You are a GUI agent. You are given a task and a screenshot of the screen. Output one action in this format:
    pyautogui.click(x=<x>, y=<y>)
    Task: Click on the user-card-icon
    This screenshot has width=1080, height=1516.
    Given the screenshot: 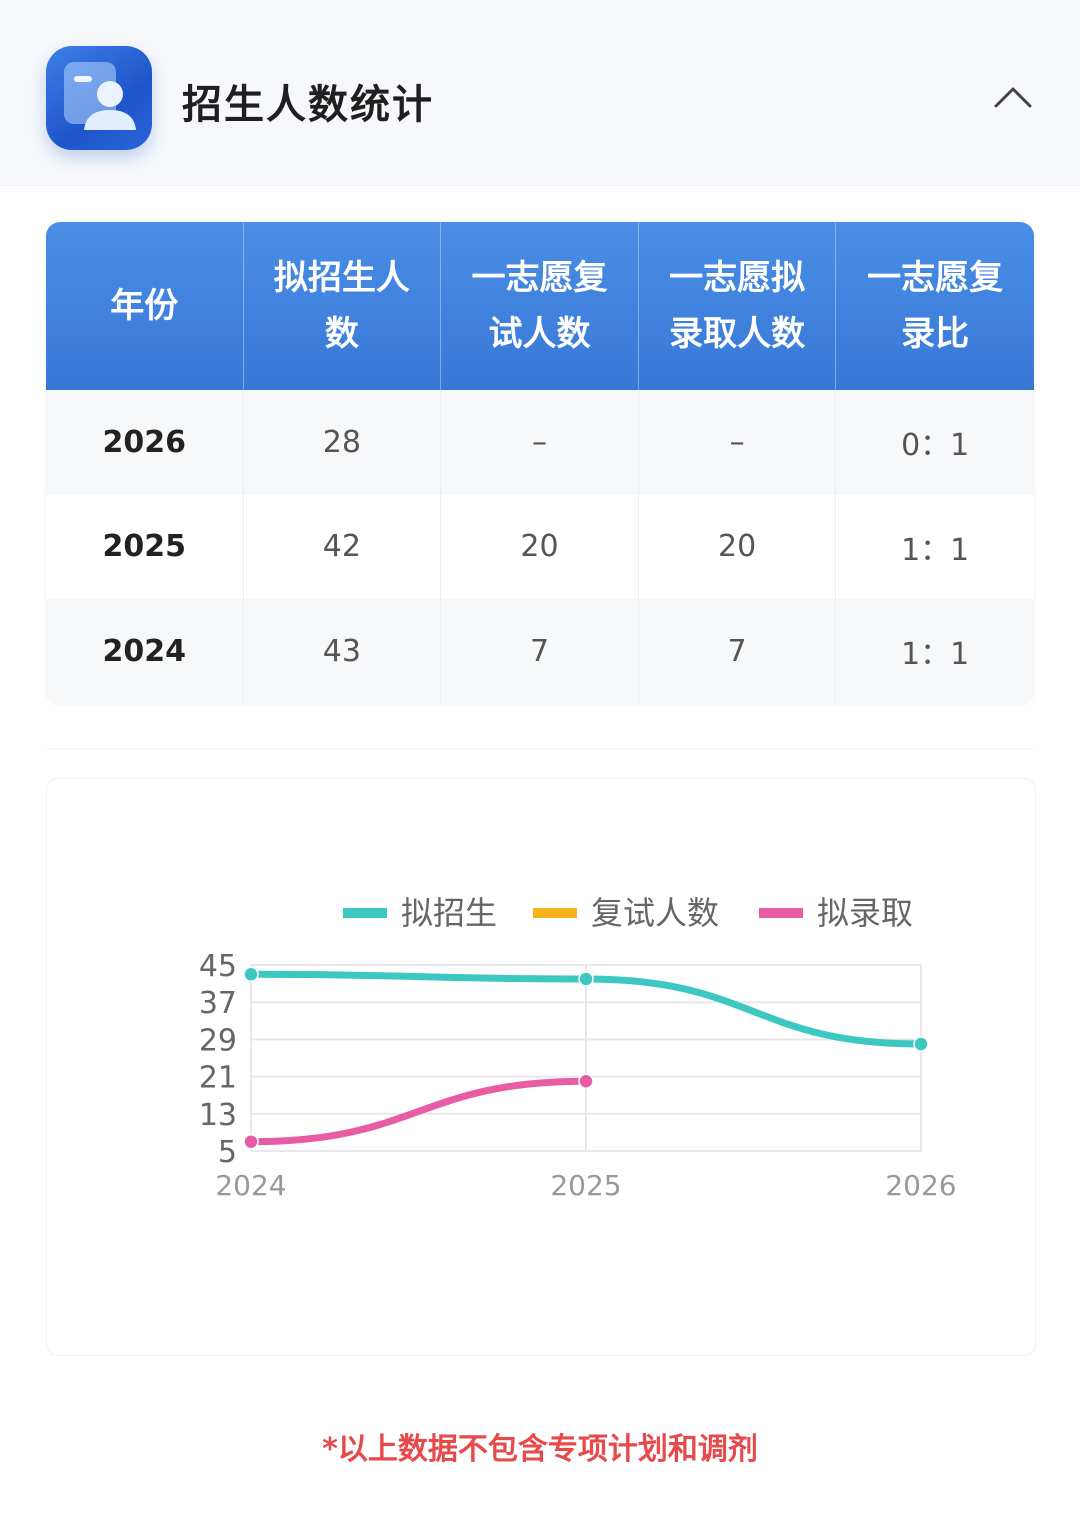 What is the action you would take?
    pyautogui.click(x=99, y=98)
    